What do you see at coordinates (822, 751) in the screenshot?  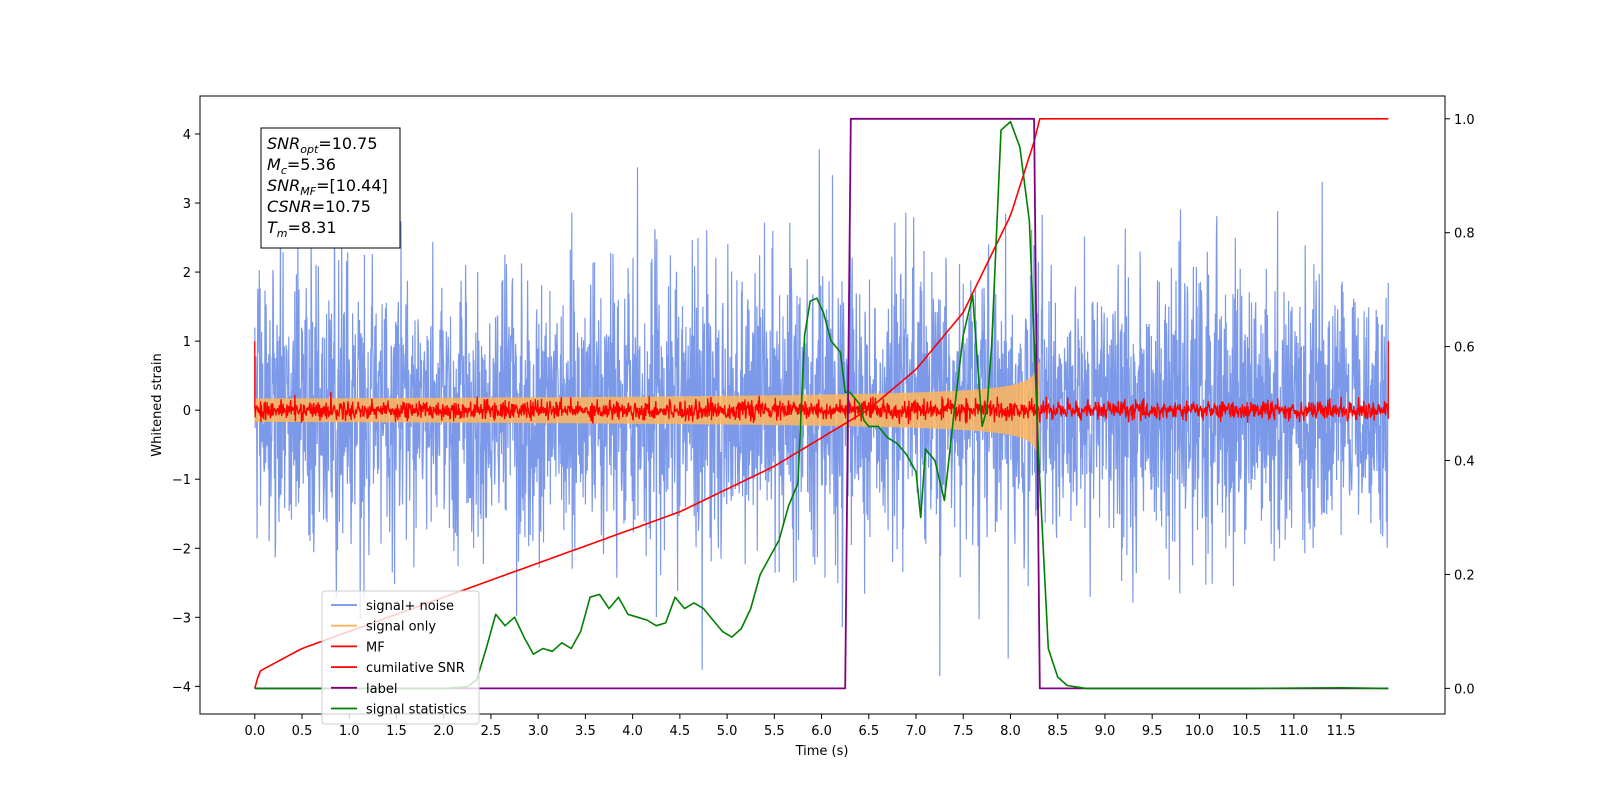 I see `x-axis-label: Time (s)` at bounding box center [822, 751].